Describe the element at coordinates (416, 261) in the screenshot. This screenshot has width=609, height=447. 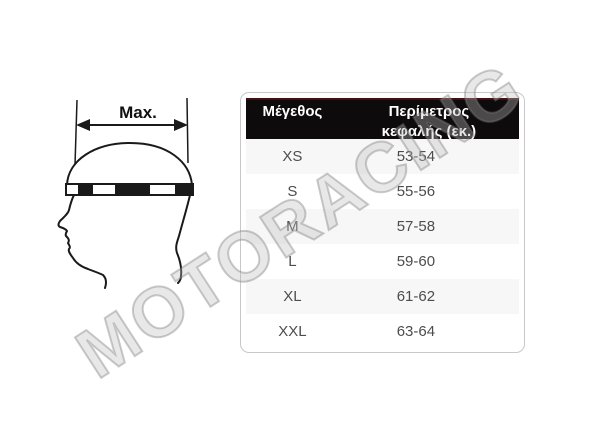
I see `circumference-cell: 59-60` at that location.